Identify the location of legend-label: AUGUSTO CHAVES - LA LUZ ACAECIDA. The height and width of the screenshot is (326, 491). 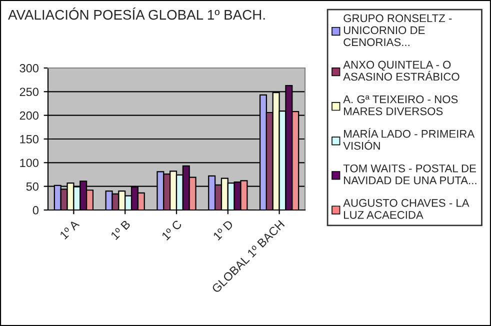
(406, 209).